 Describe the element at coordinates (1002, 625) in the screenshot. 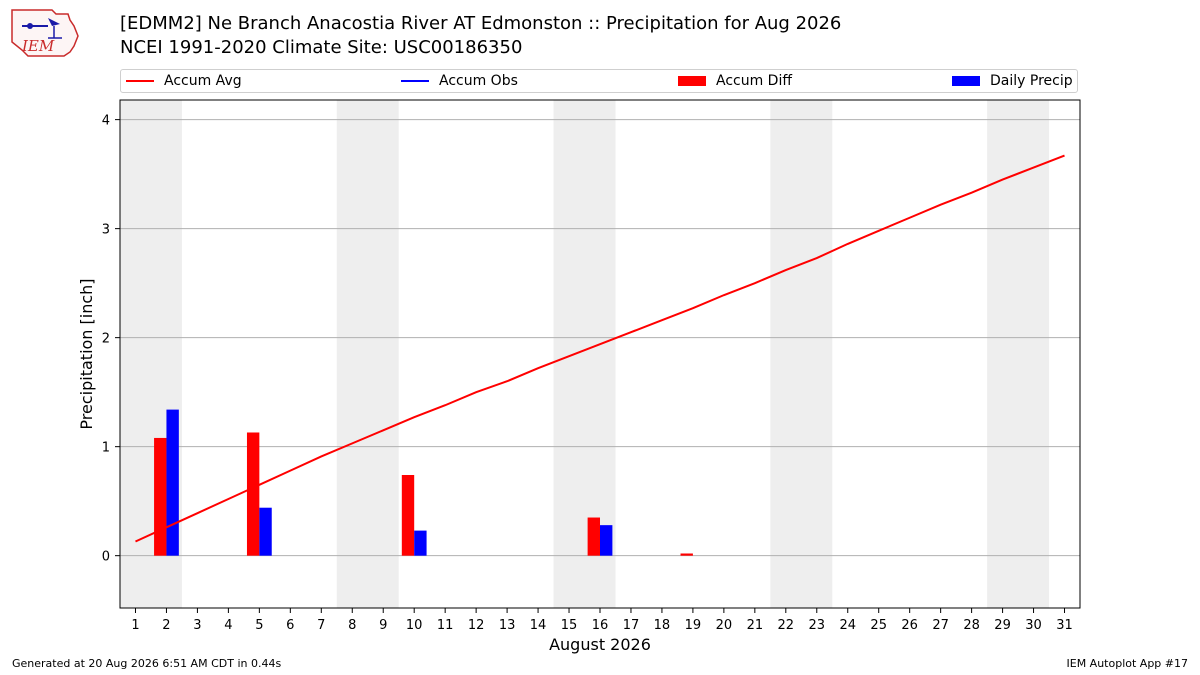

I see `x-tick-label-29: 29` at that location.